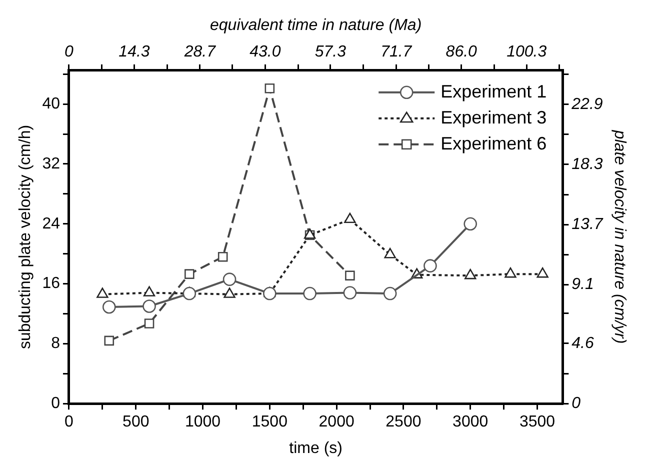  Describe the element at coordinates (470, 422) in the screenshot. I see `x-tick-label: 3000` at that location.